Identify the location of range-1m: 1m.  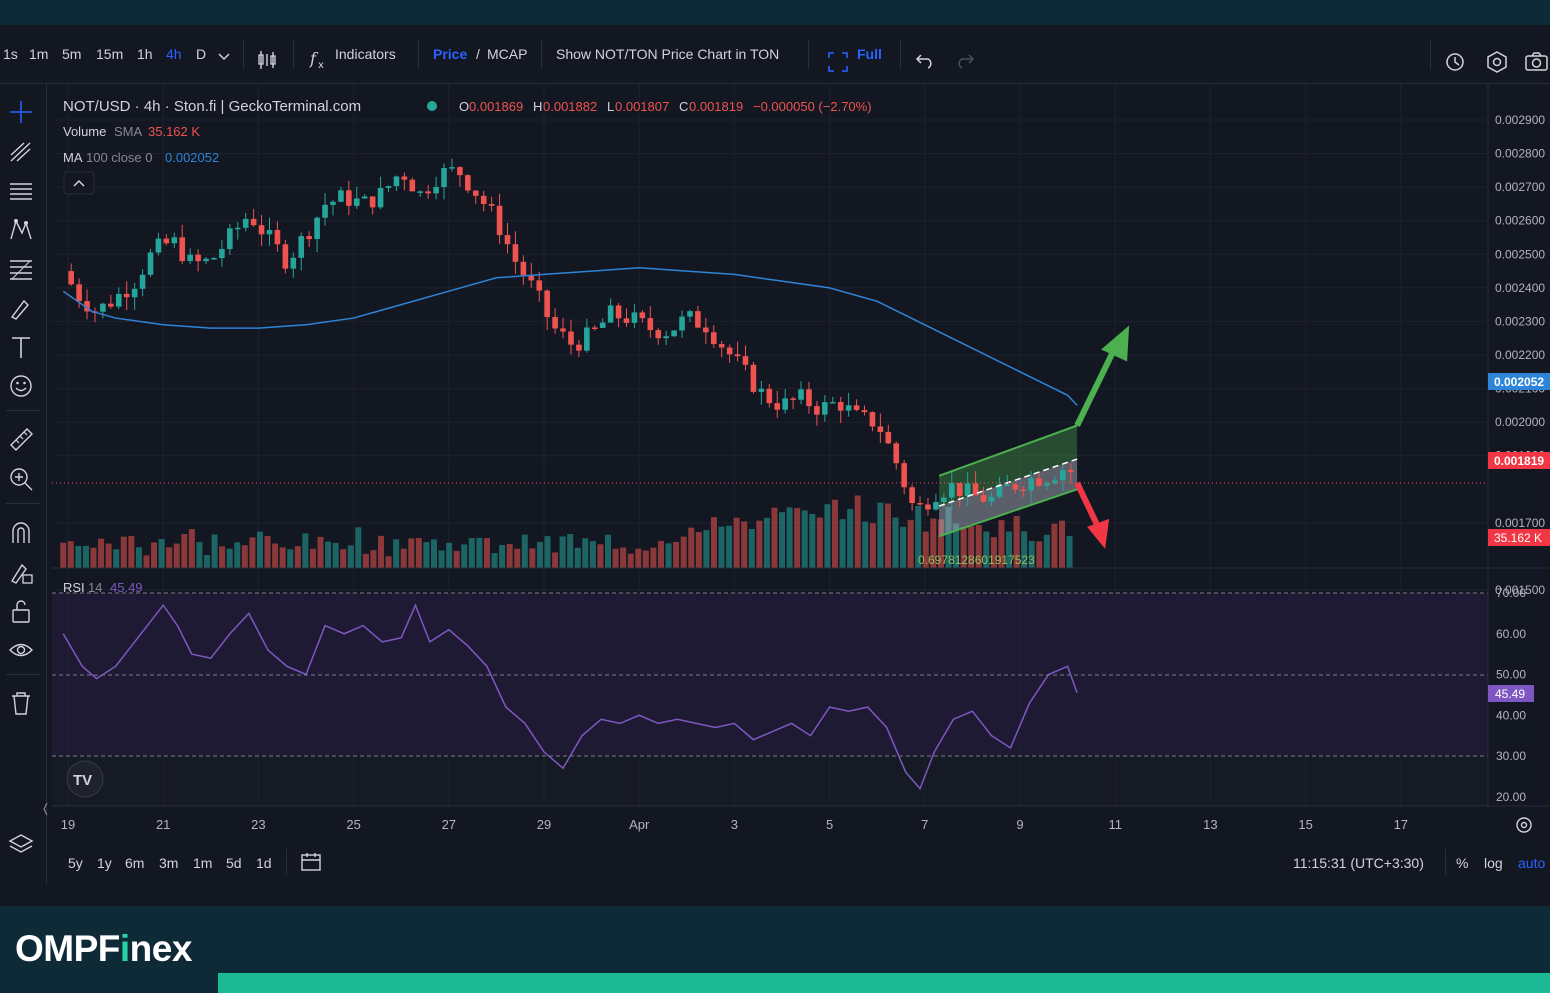
(203, 863).